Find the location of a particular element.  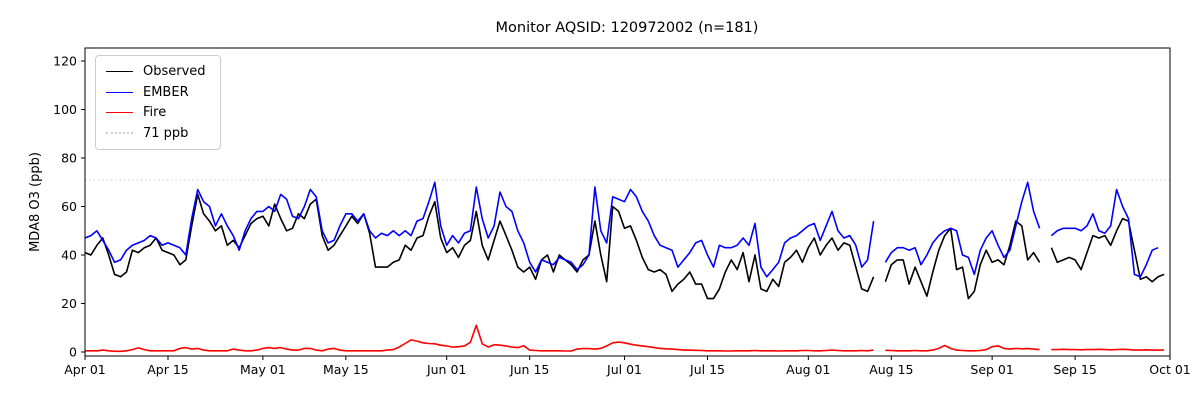

x-tick-label: May 01 is located at coordinates (263, 369).